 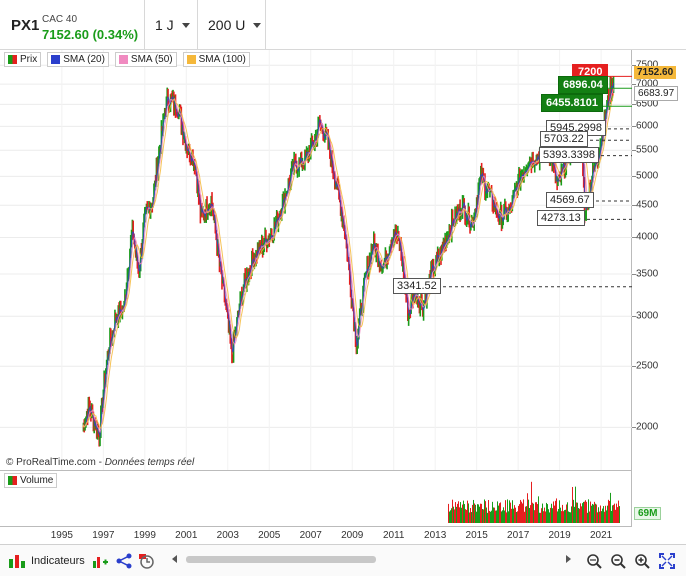 I want to click on volume-swatch, so click(x=12, y=480).